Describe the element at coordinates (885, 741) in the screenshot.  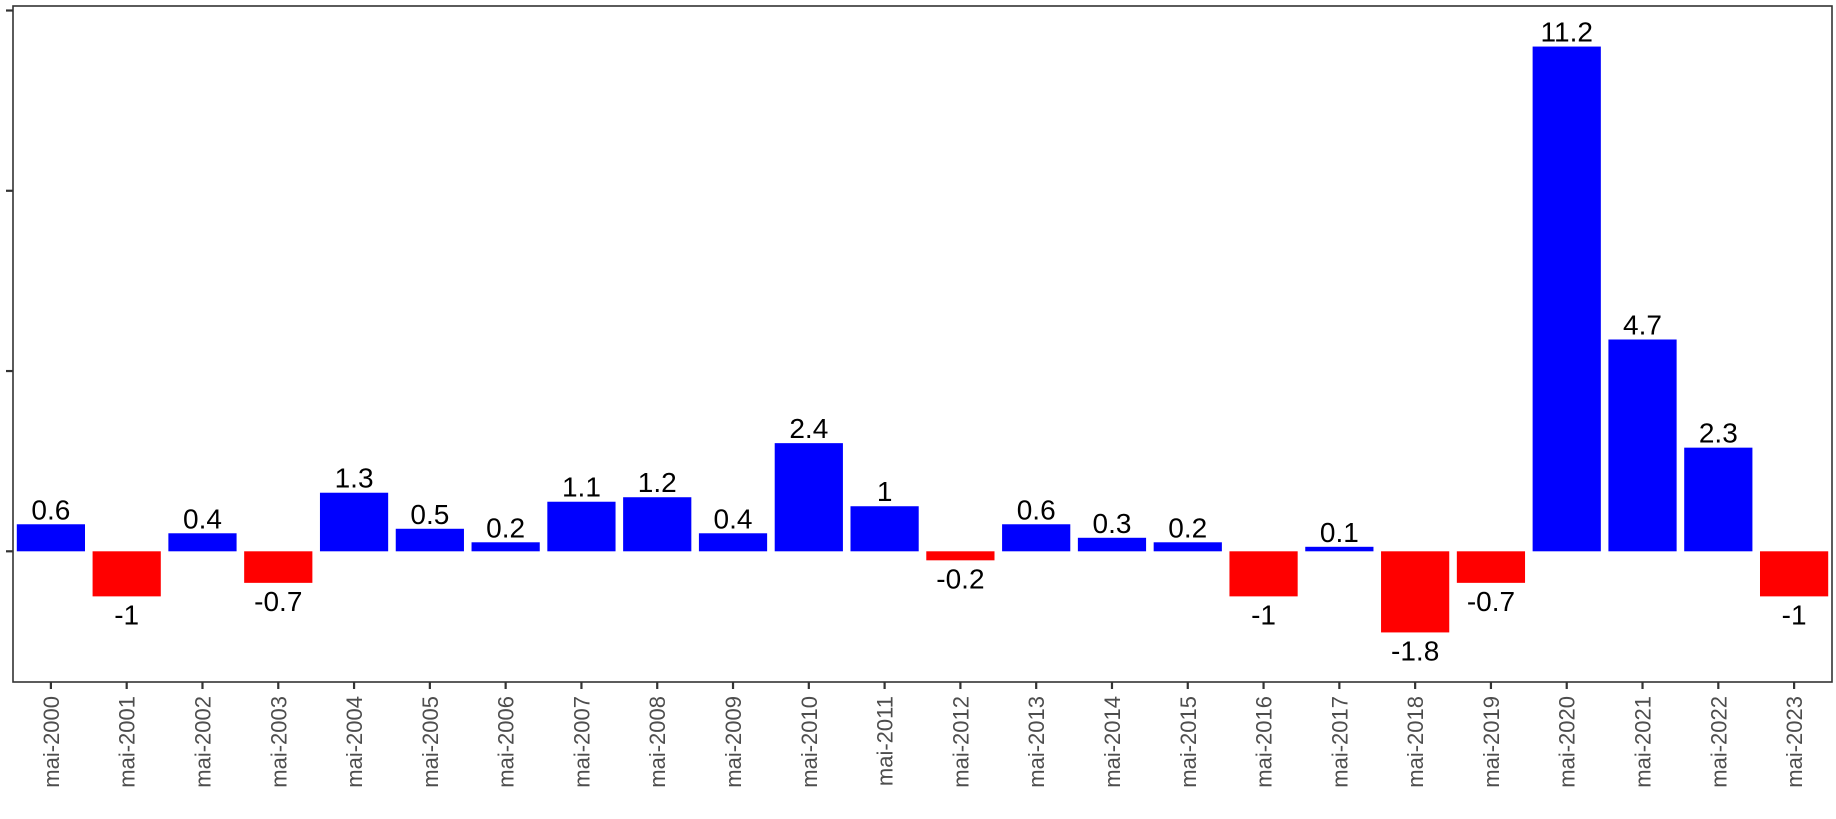
I see `x-tick-label: mai-2011` at that location.